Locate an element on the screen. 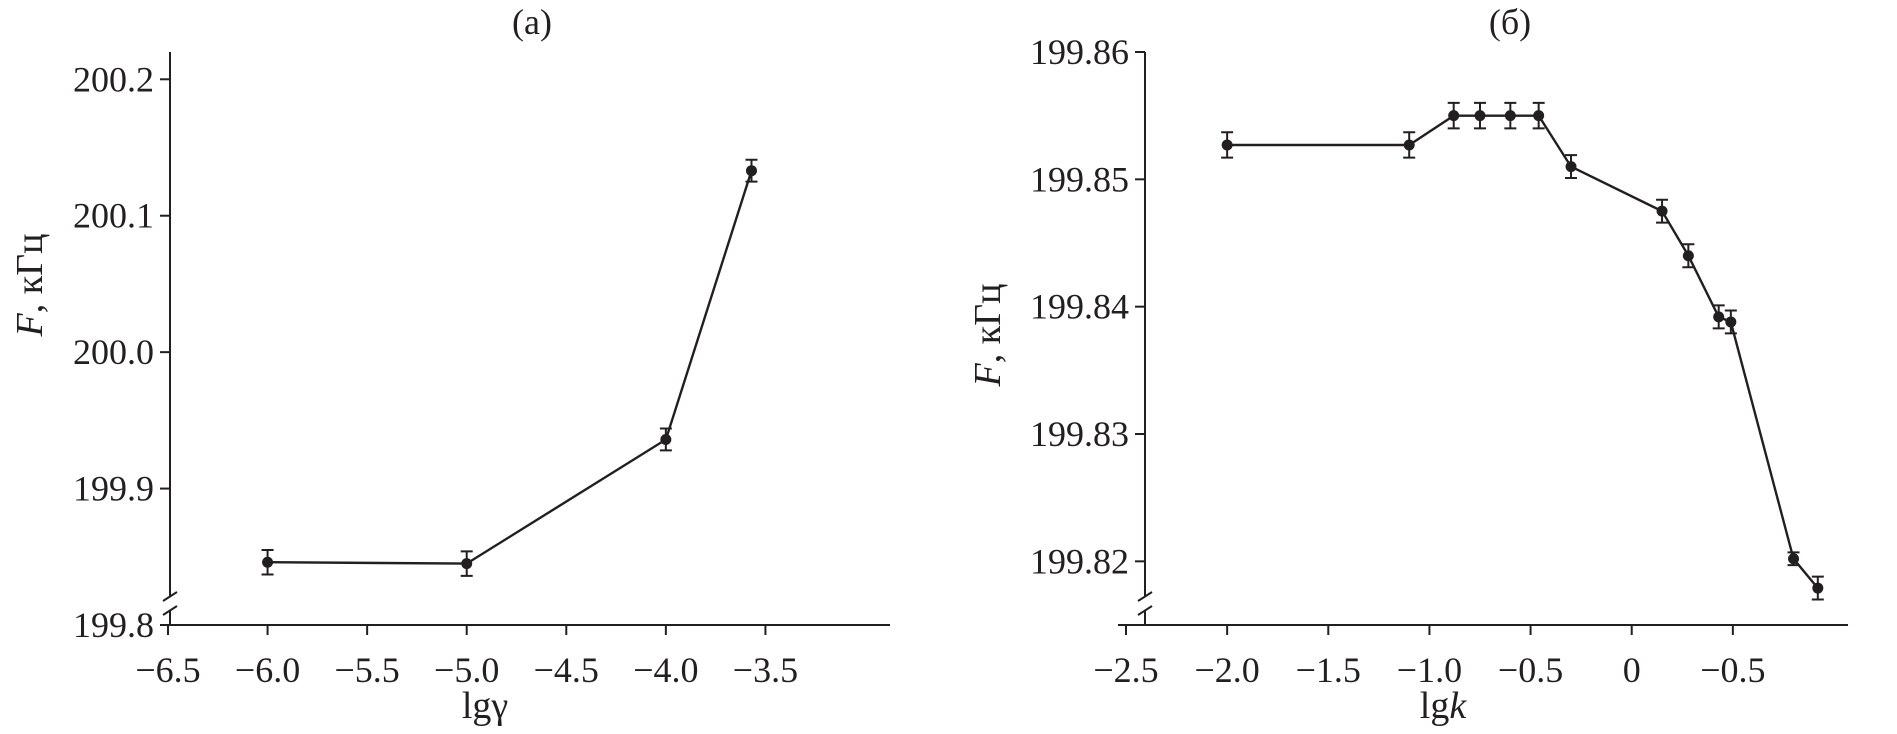  x-tick-label: −4.5 is located at coordinates (566, 670).